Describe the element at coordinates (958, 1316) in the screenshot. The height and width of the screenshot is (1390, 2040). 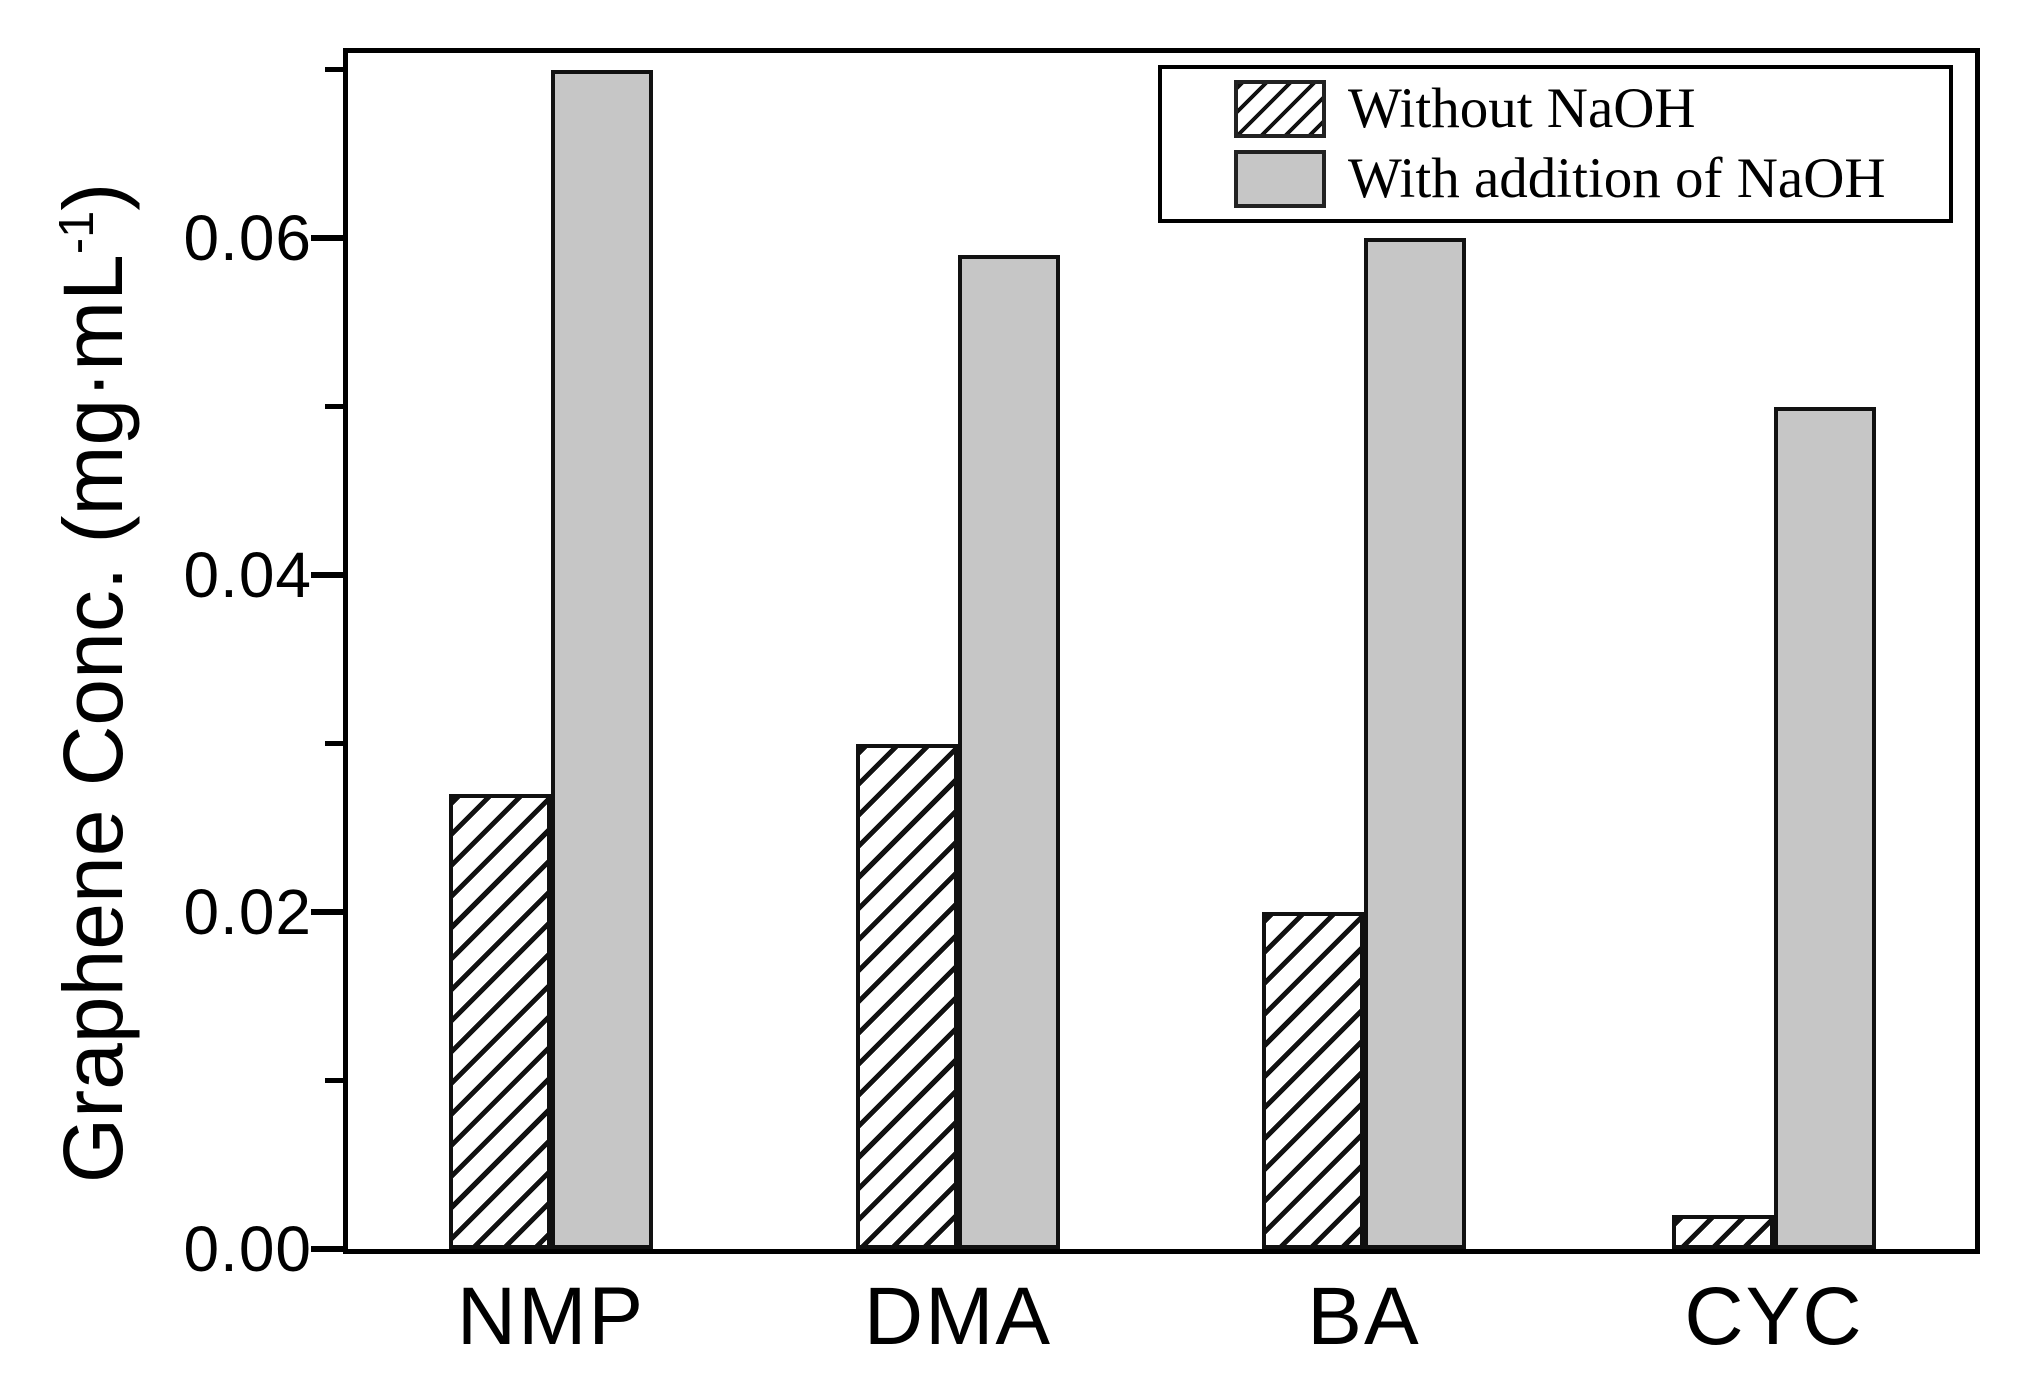
I see `x-tick-label-dma: DMA` at that location.